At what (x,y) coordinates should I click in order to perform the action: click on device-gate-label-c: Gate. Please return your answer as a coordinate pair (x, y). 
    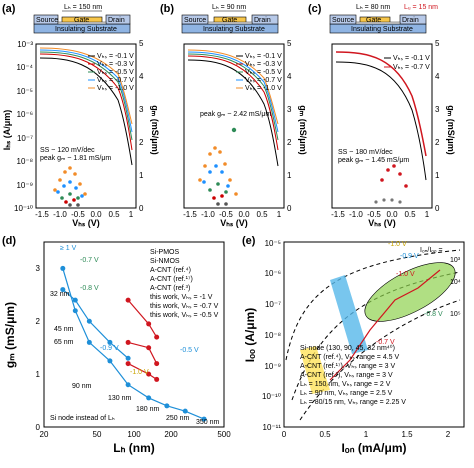
    Looking at the image, I should click on (373, 20).